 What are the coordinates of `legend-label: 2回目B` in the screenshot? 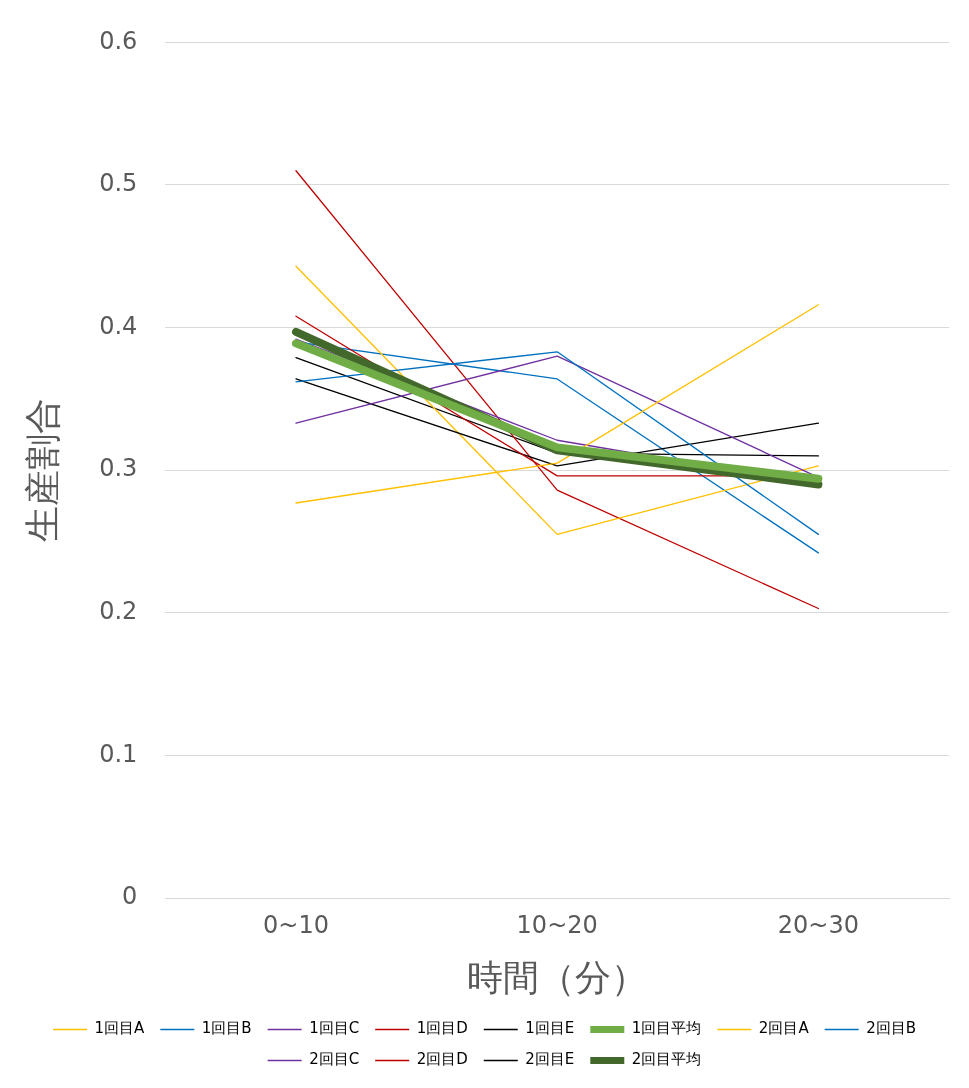 It's located at (891, 1028).